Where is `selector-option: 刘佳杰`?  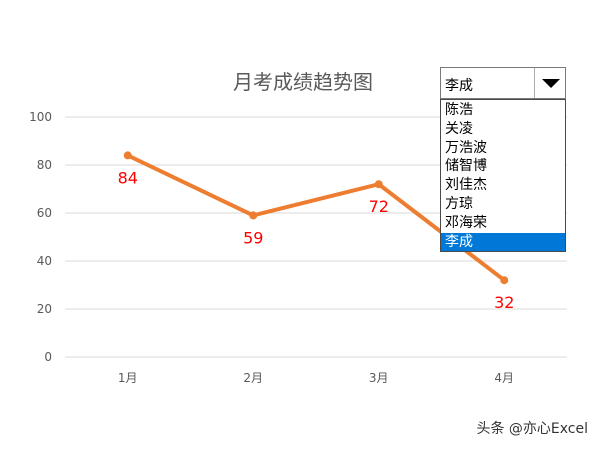 selector-option: 刘佳杰 is located at coordinates (466, 185).